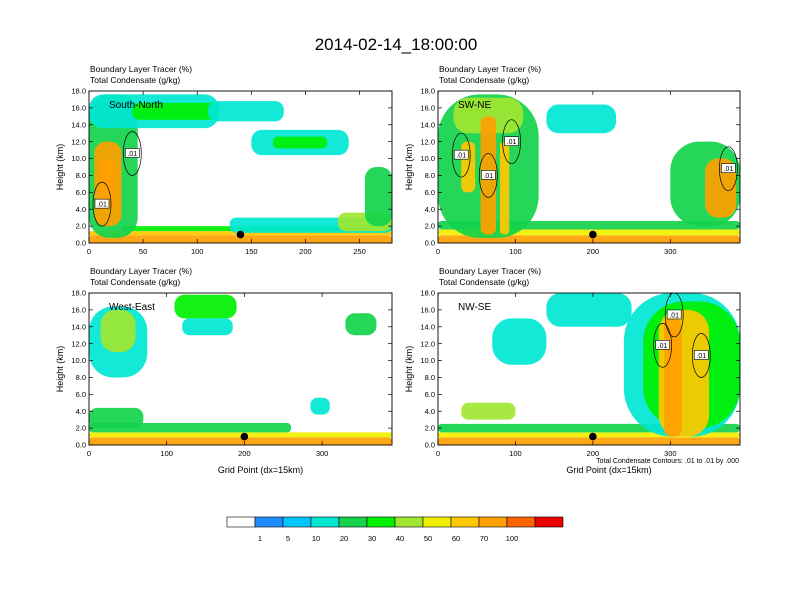 The height and width of the screenshot is (612, 792). Describe the element at coordinates (260, 538) in the screenshot. I see `colorbar-level-label: 1` at that location.